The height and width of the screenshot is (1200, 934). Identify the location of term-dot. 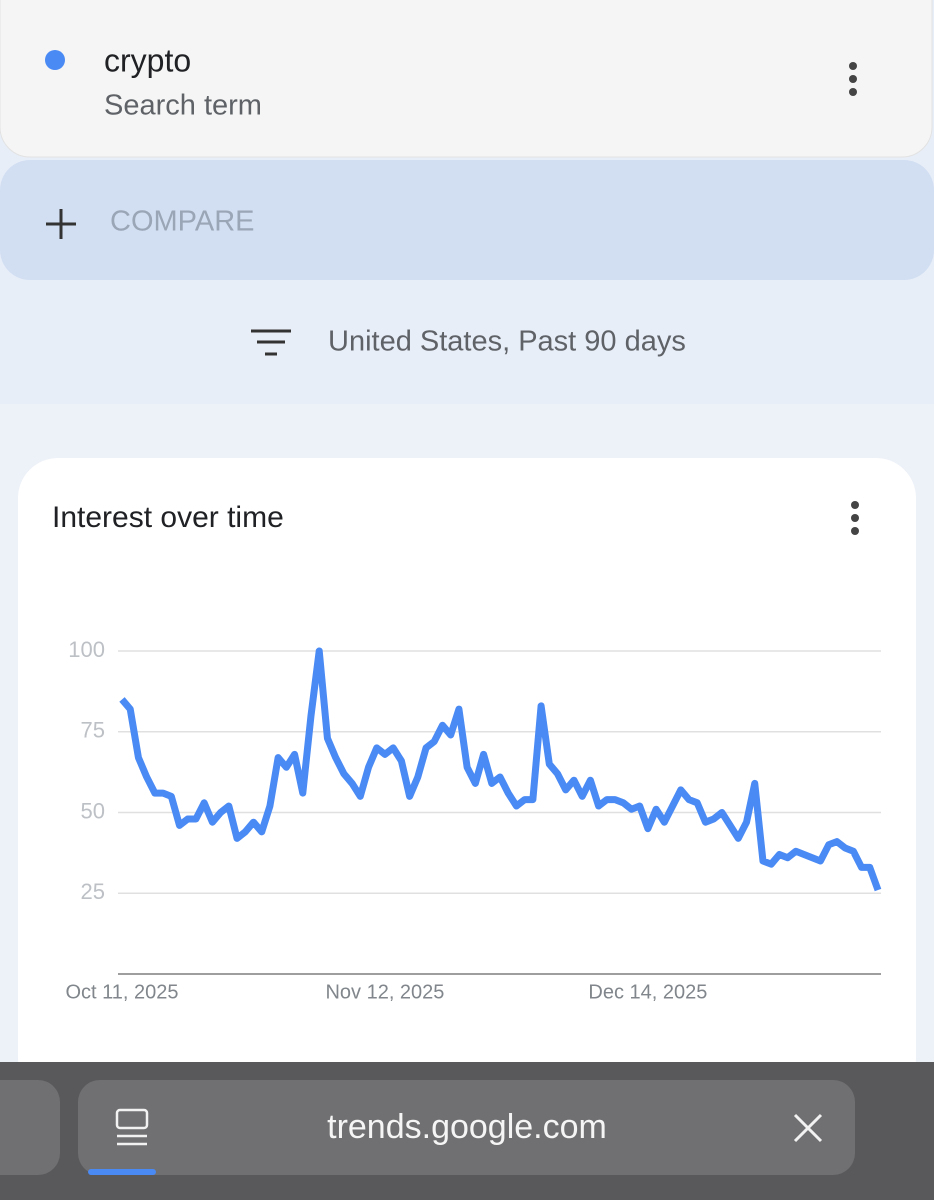
(55, 60).